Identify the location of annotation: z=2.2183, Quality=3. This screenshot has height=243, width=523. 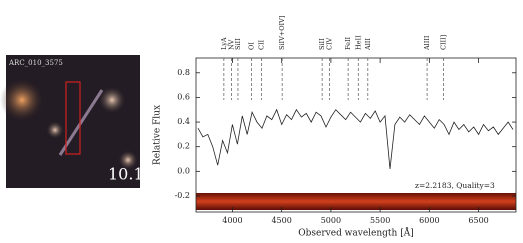
(455, 185).